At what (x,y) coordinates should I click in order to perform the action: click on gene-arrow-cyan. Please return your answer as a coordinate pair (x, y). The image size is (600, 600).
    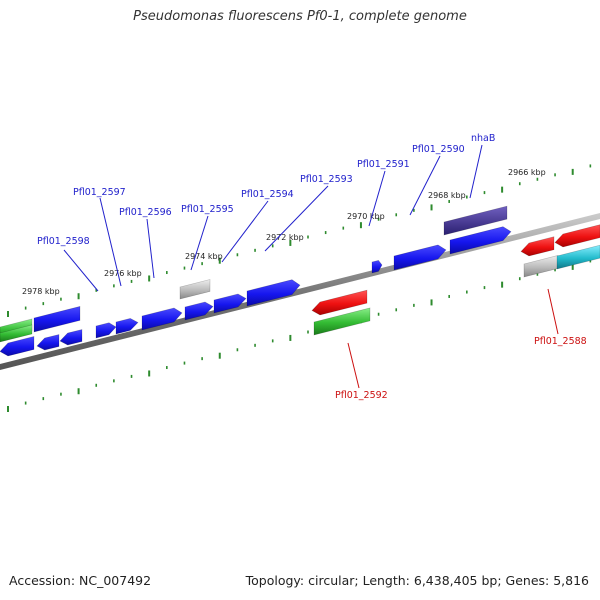
    Looking at the image, I should click on (578, 257).